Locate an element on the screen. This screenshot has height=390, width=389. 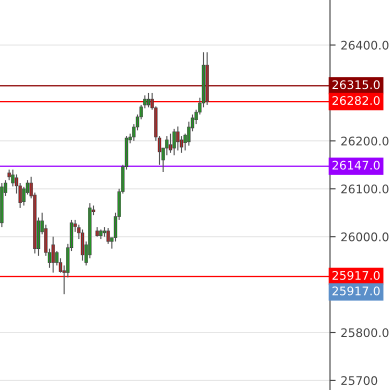
ref-line-label: 25917.0 is located at coordinates (356, 275).